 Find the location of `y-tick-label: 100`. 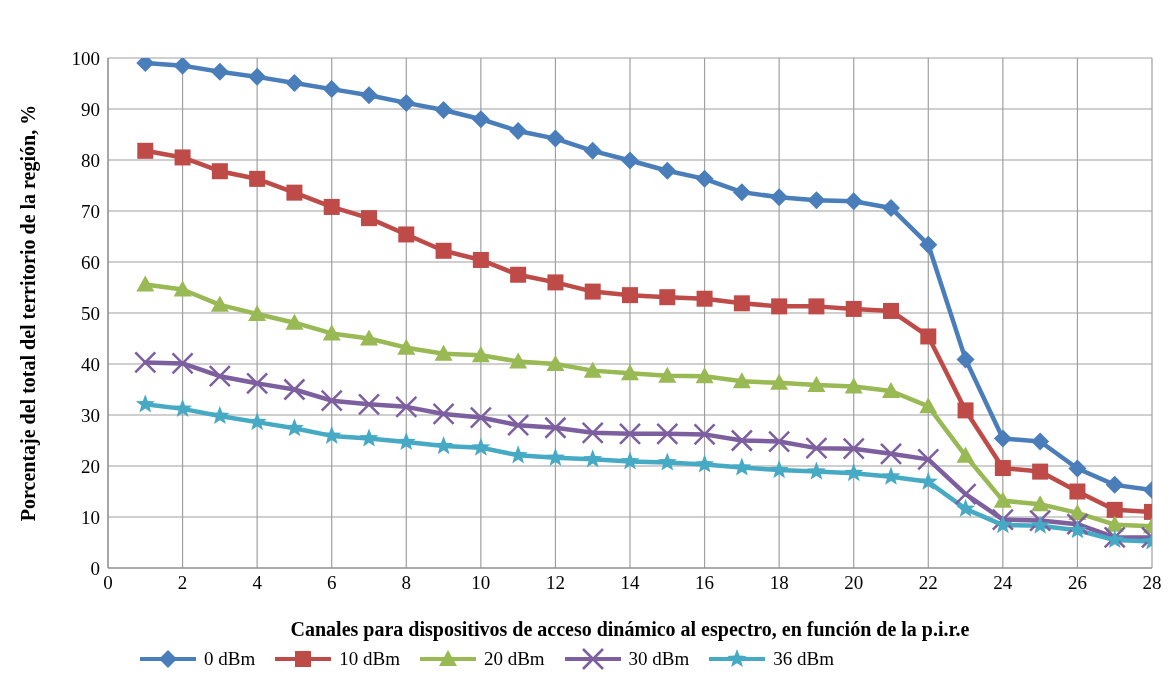

y-tick-label: 100 is located at coordinates (85, 58).